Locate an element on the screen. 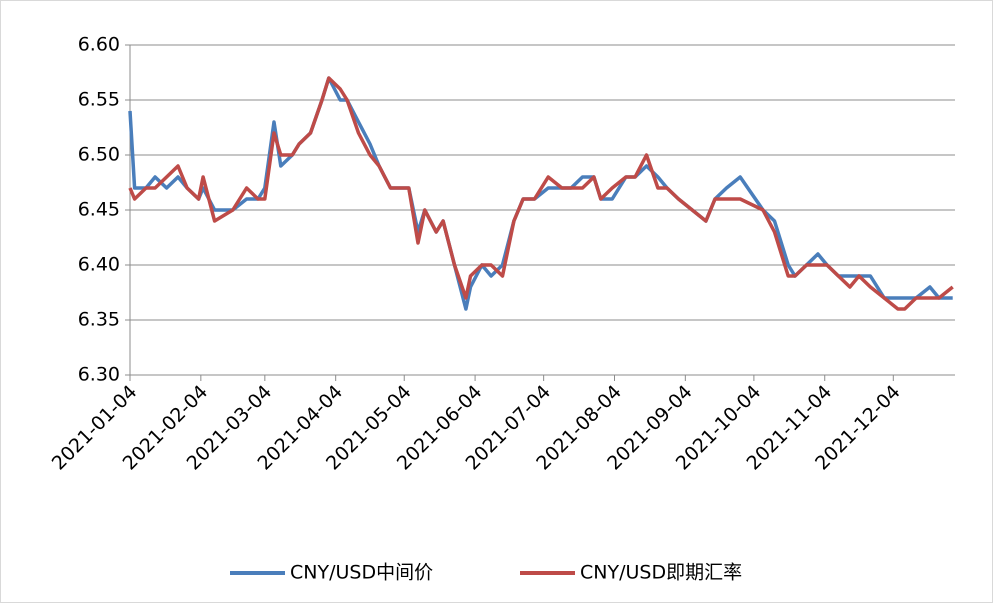 Image resolution: width=993 pixels, height=603 pixels. y-tick-label: 6.40 is located at coordinates (99, 265).